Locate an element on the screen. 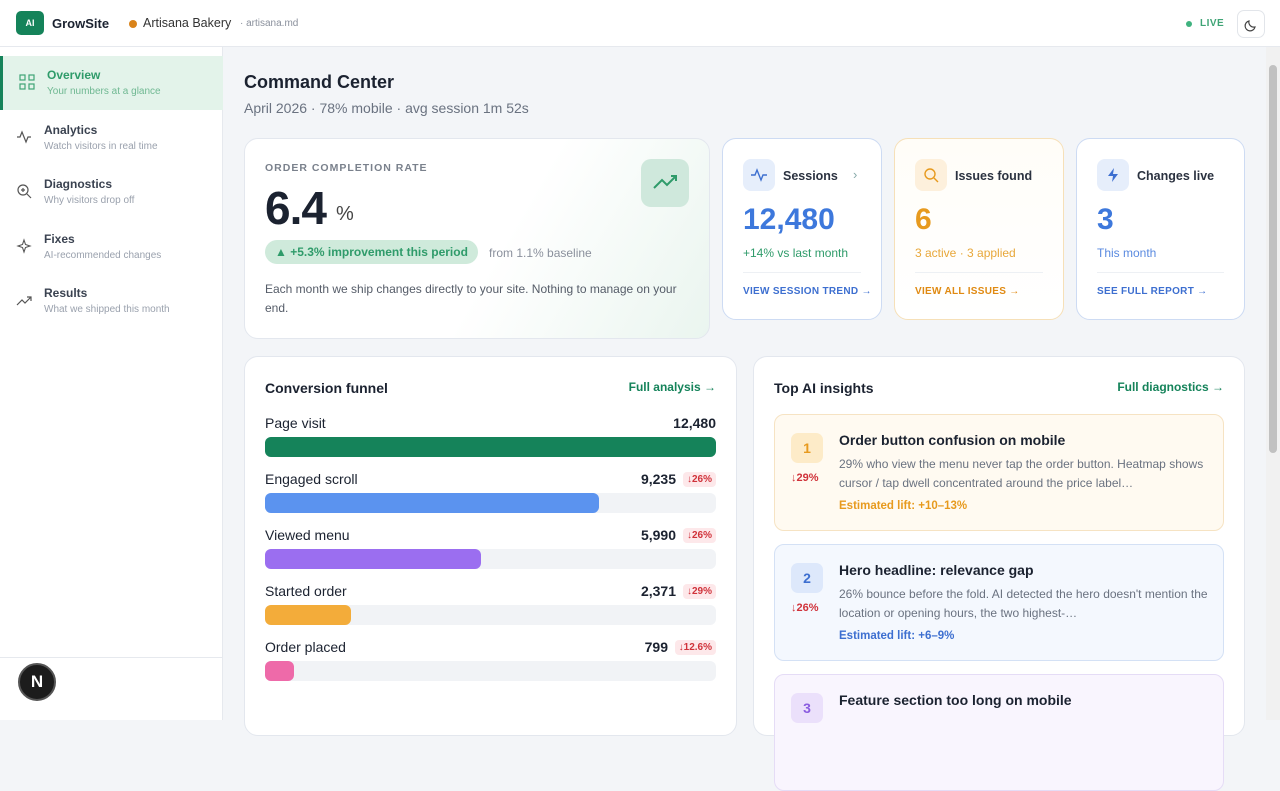 The height and width of the screenshot is (791, 1280). nav-item: Diagnostics Why visitors drop off is located at coordinates (111, 192).